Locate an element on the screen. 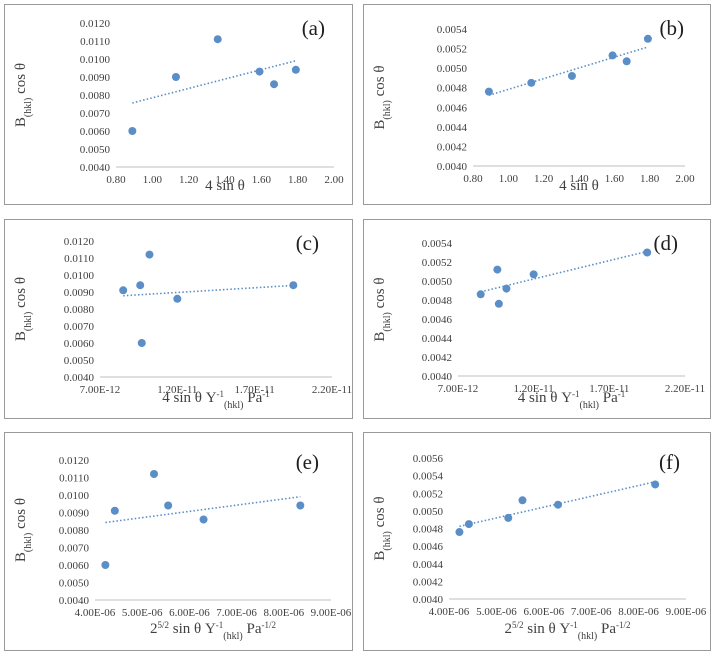  y-tick-label: 0.0042 is located at coordinates (428, 582).